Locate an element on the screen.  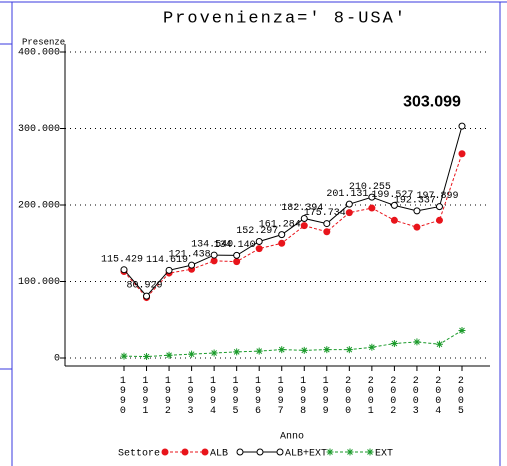
y-tick-label: 200.000 is located at coordinates (39, 206).